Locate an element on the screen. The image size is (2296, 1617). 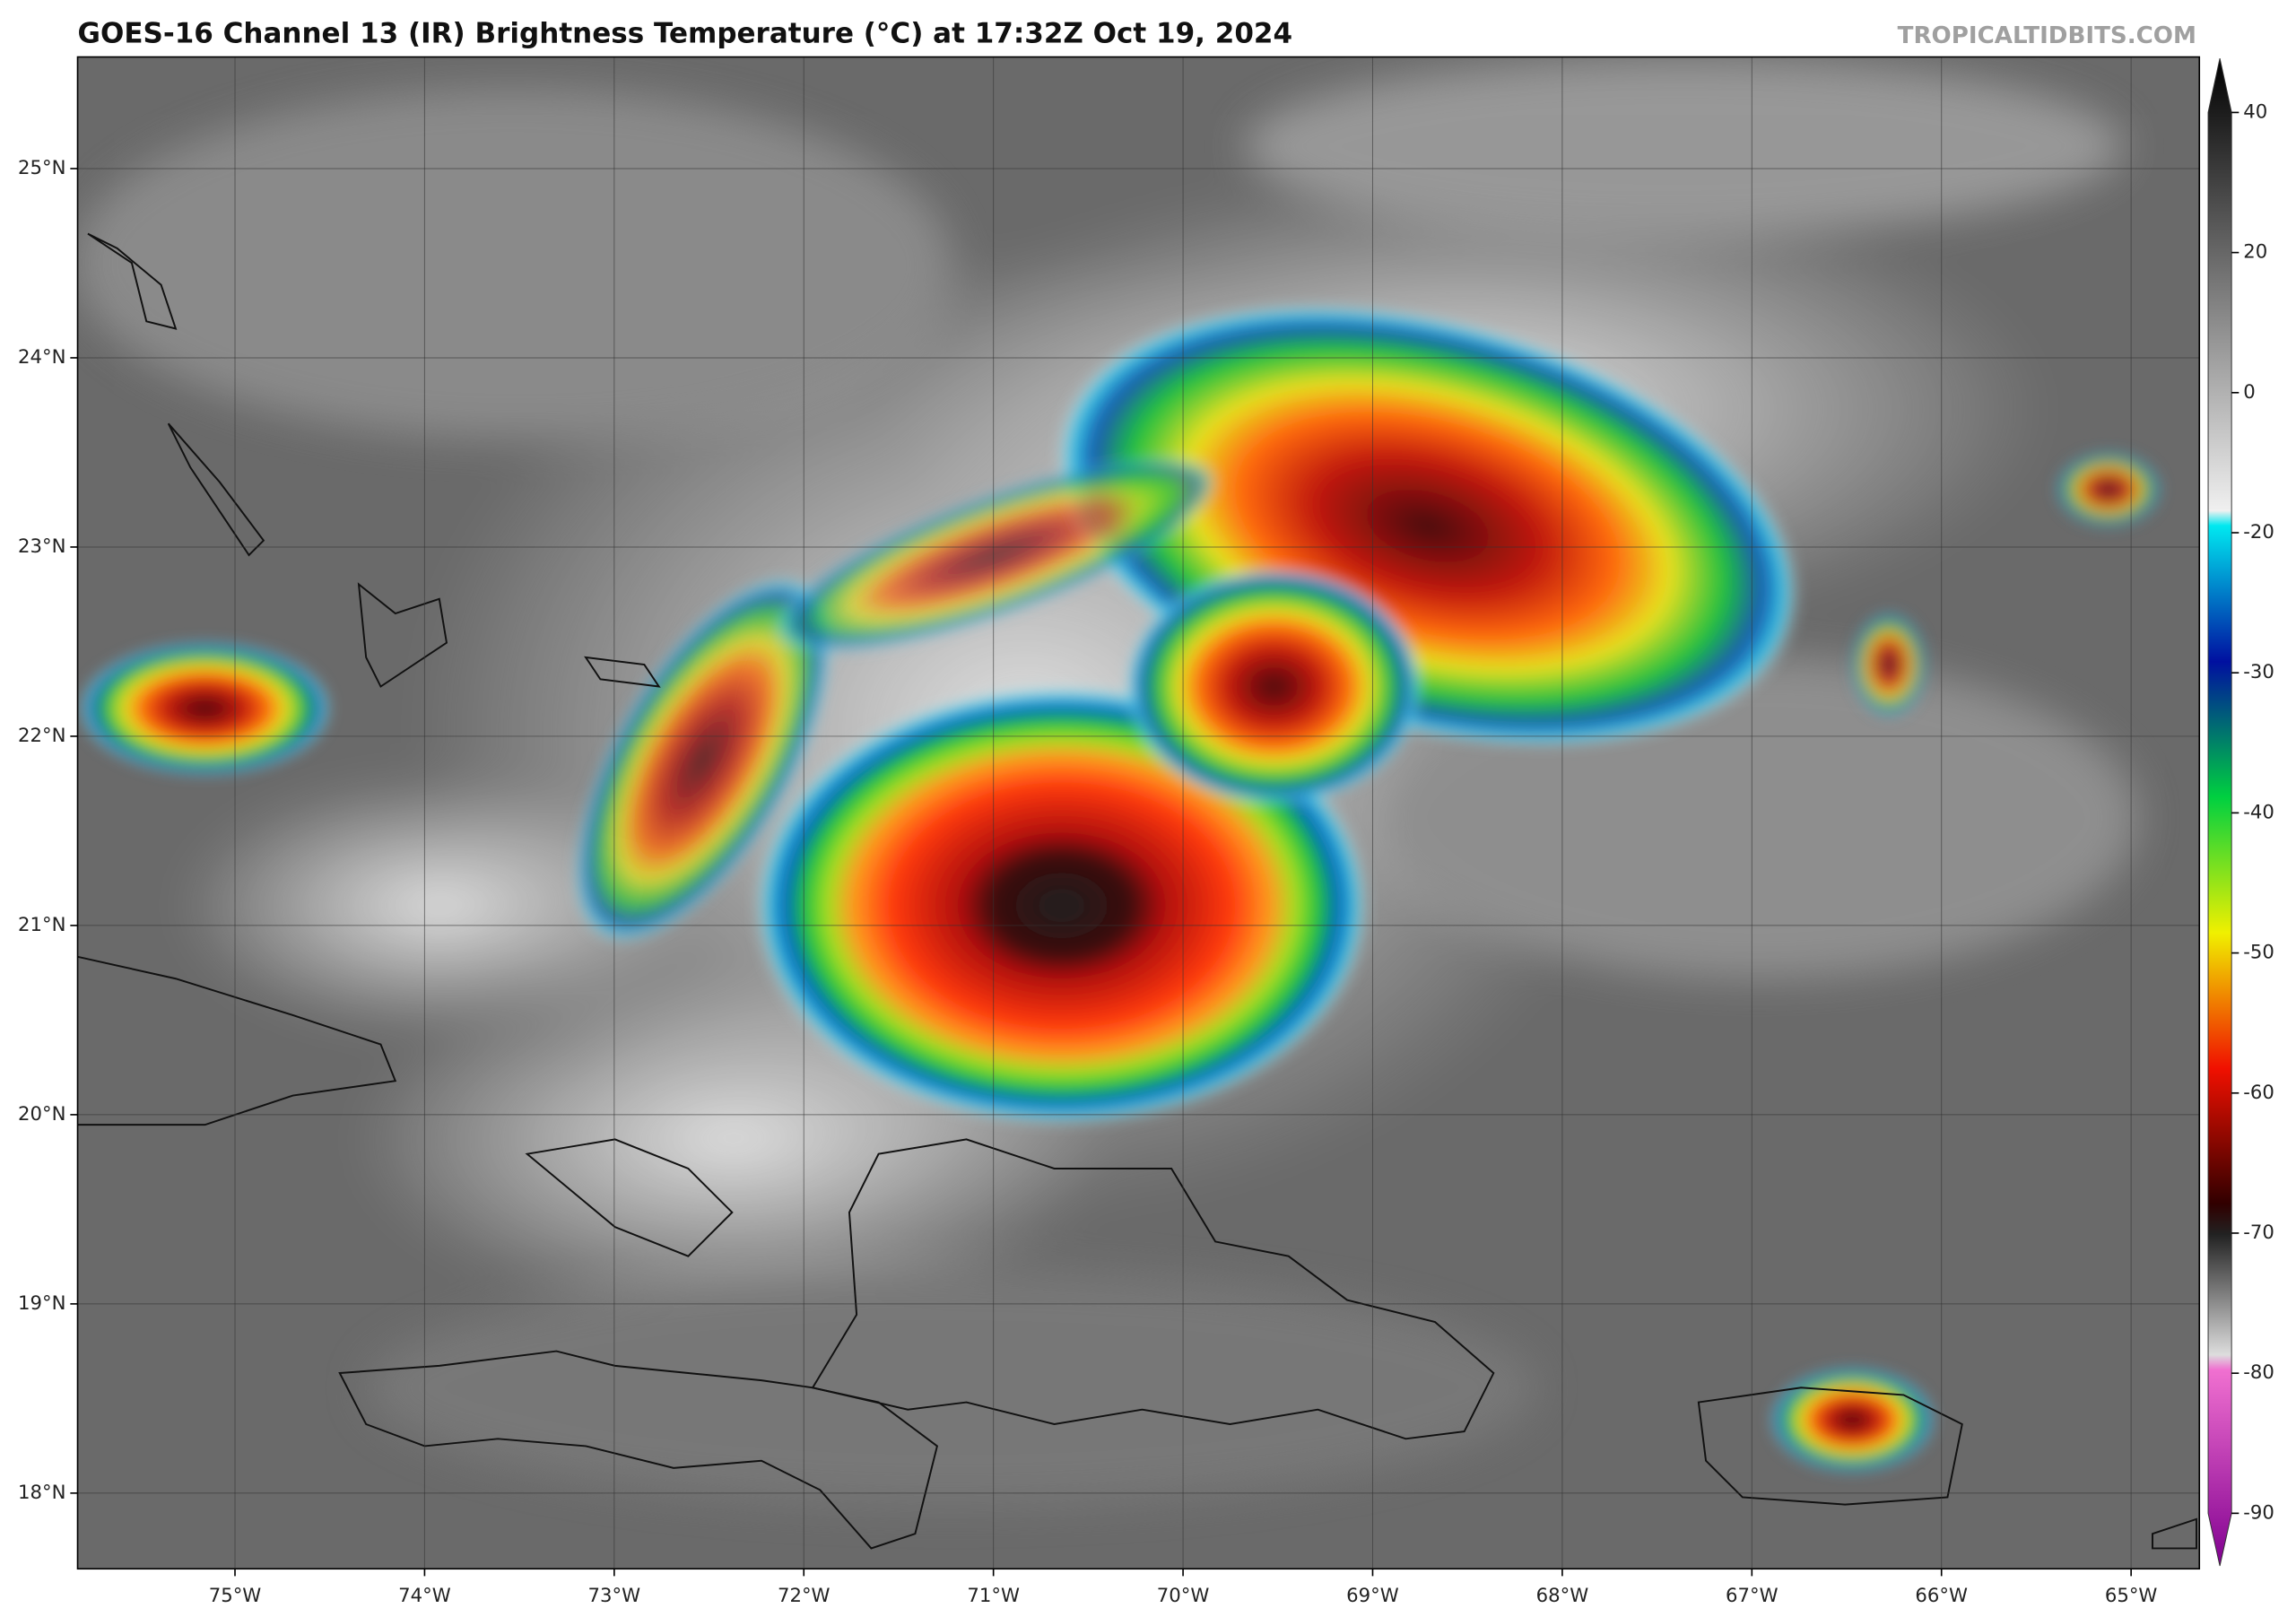
colorbar-tick-label: 0 is located at coordinates (2249, 391).